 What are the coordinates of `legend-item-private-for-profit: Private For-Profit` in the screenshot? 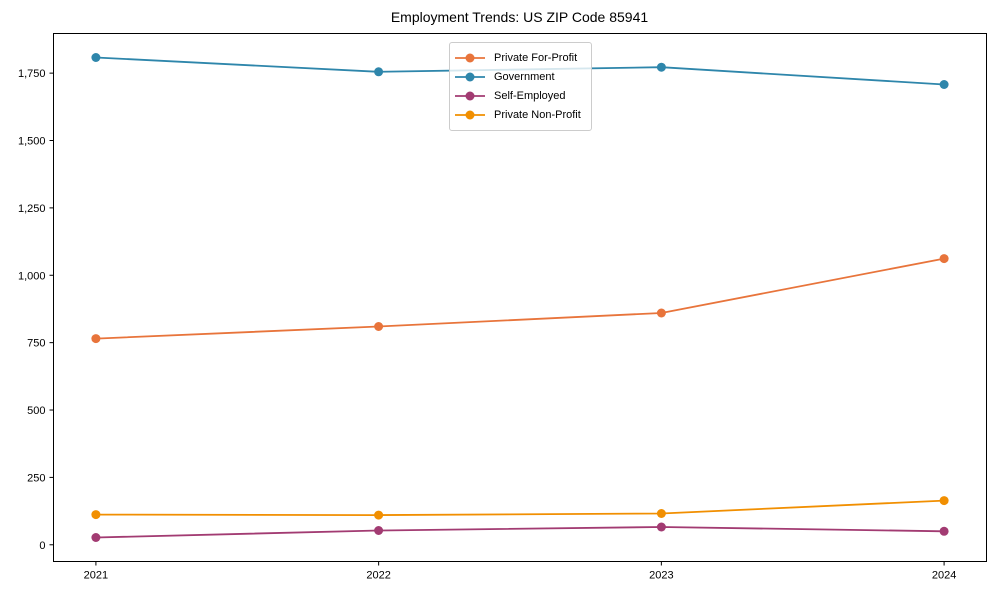 It's located at (518, 57).